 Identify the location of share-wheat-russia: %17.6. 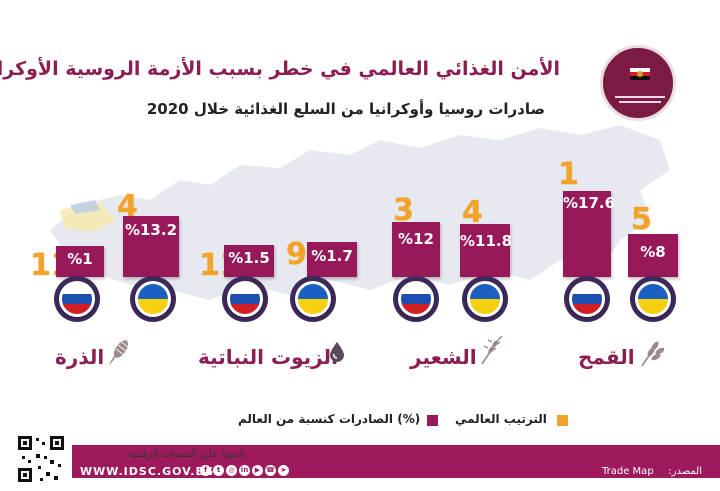
(589, 203).